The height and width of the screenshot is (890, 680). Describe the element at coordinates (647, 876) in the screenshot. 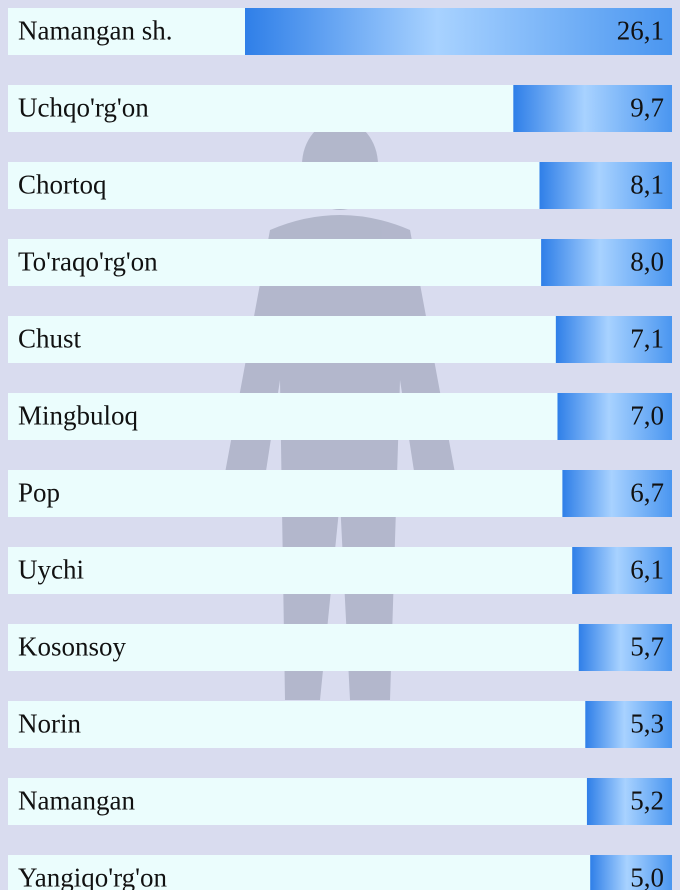

I see `value-label: 5,0` at that location.